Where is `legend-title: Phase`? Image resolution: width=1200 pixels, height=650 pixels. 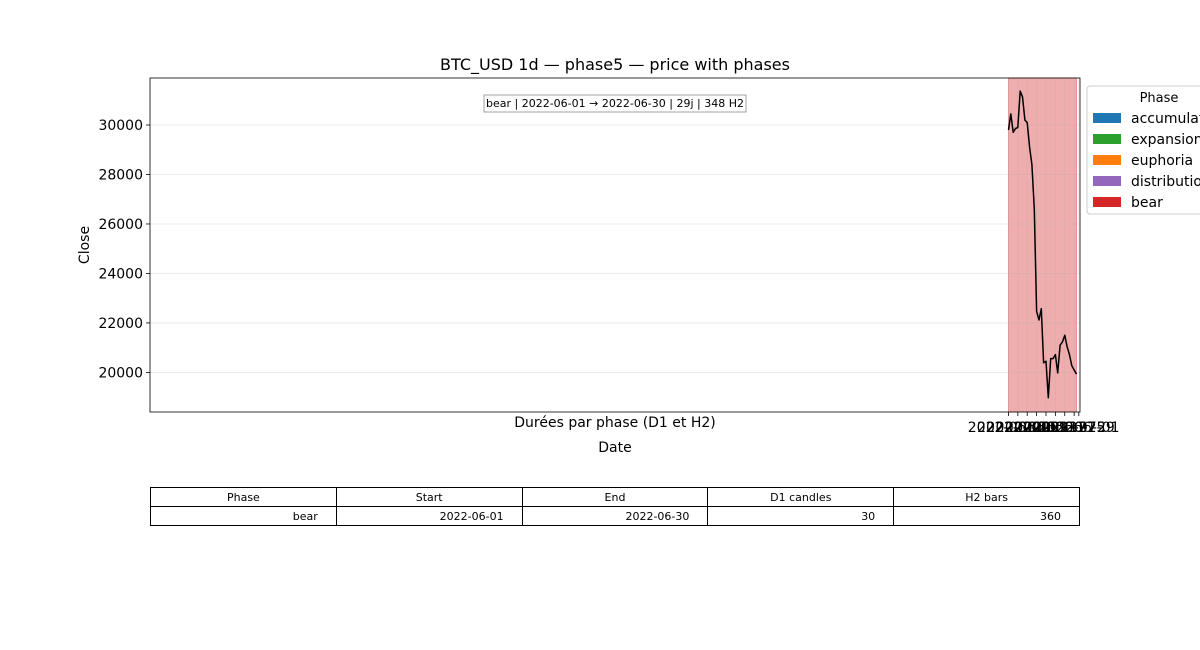
legend-title: Phase is located at coordinates (1159, 98).